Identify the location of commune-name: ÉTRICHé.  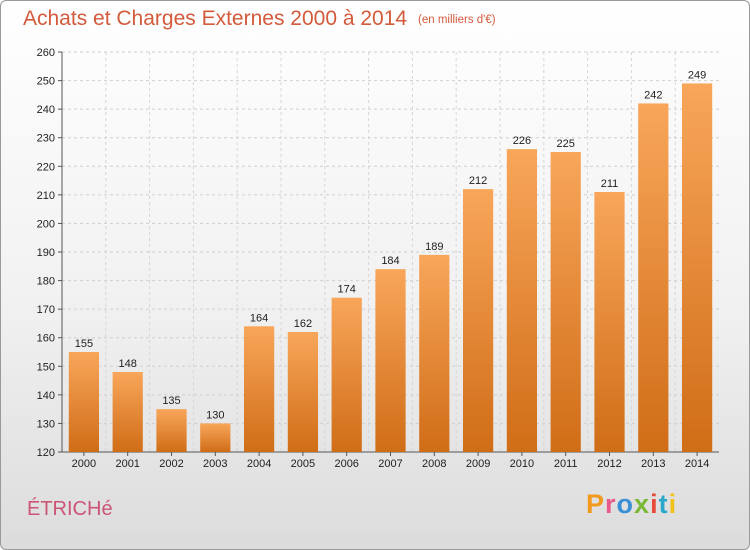
(70, 509).